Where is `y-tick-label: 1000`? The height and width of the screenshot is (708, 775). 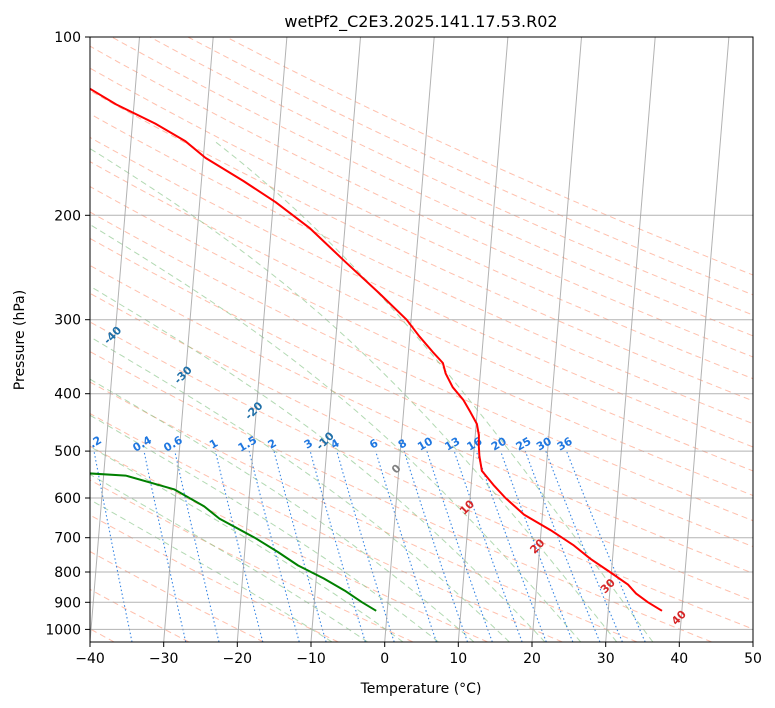
y-tick-label: 1000 is located at coordinates (63, 630).